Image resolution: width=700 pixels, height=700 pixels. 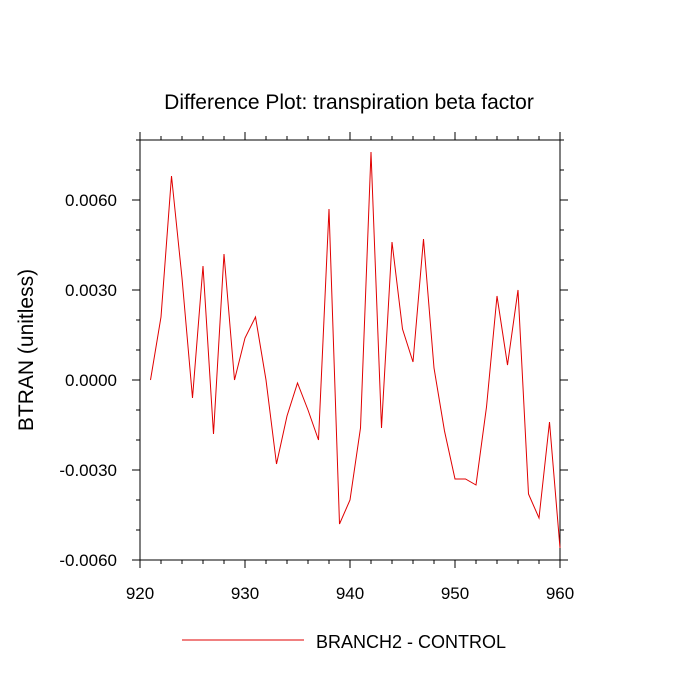 What do you see at coordinates (91, 290) in the screenshot?
I see `y-tick-label: 0.0030` at bounding box center [91, 290].